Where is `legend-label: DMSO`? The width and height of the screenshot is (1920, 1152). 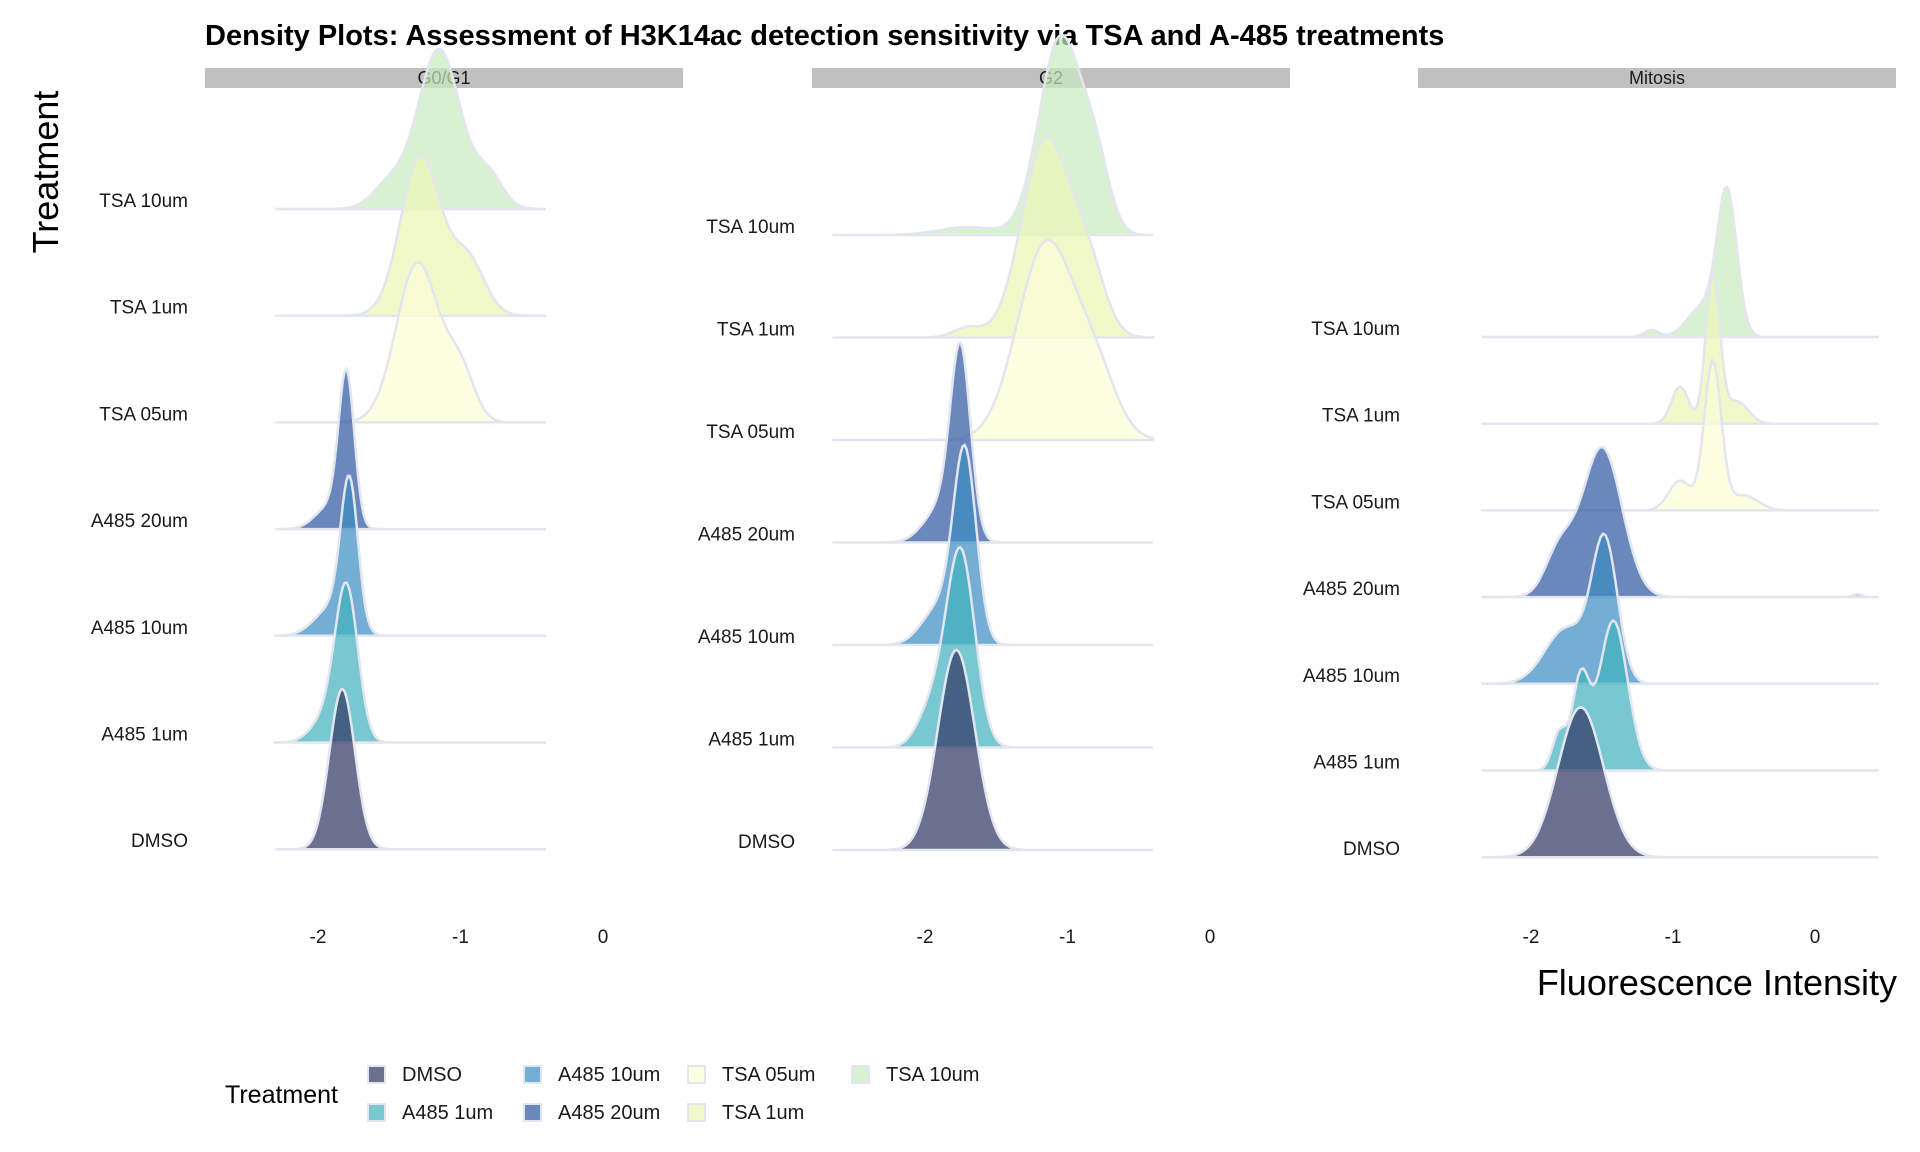
legend-label: DMSO is located at coordinates (432, 1075).